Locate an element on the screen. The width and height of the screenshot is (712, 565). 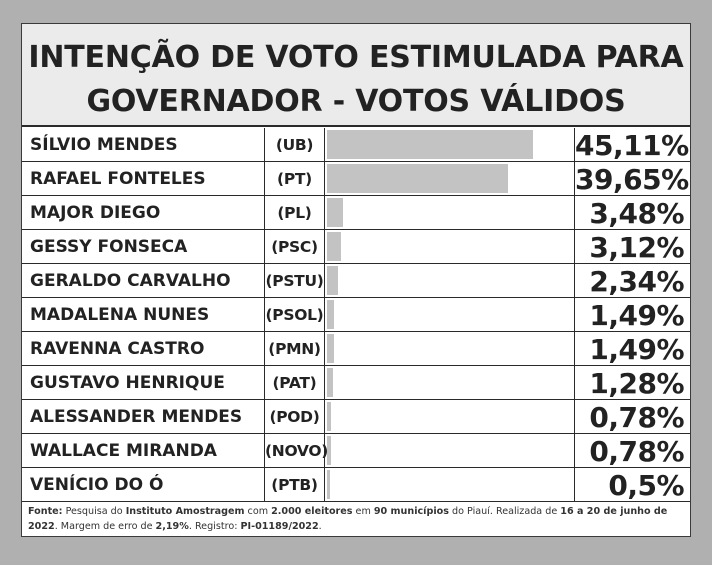
title-line-2: GOVERNADOR - VOTOS VÁLIDOS is located at coordinates (356, 101).